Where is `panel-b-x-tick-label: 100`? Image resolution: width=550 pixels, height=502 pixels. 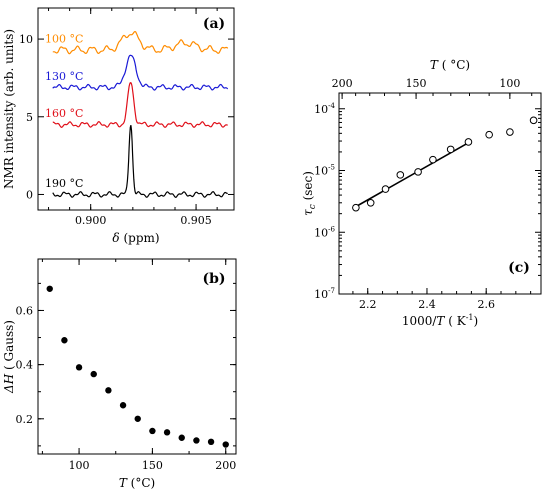 panel-b-x-tick-label: 100 is located at coordinates (79, 465).